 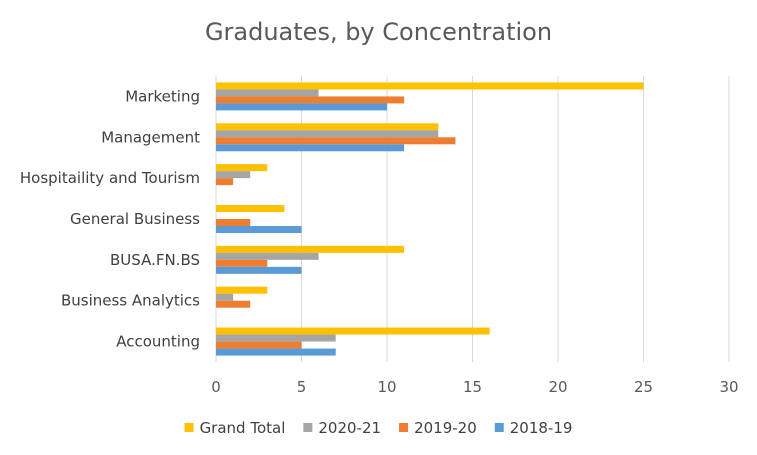 What do you see at coordinates (557, 387) in the screenshot?
I see `x-tick-label: 20` at bounding box center [557, 387].